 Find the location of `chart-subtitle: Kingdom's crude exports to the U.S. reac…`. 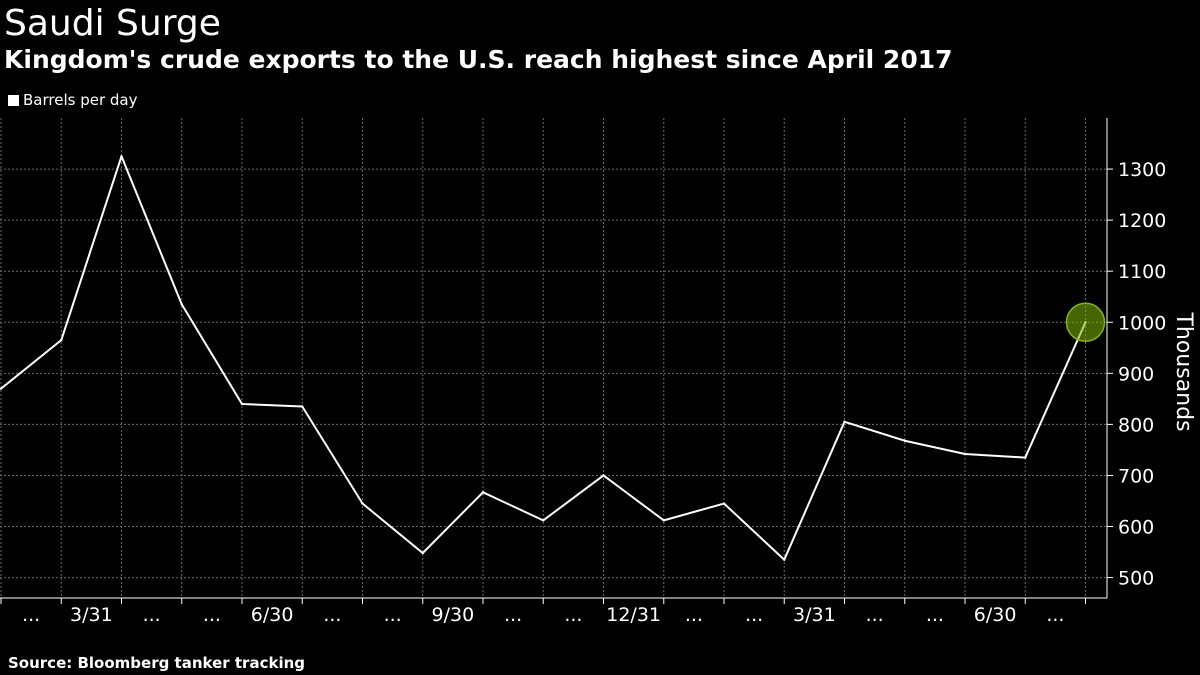

chart-subtitle: Kingdom's crude exports to the U.S. reac… is located at coordinates (478, 59).